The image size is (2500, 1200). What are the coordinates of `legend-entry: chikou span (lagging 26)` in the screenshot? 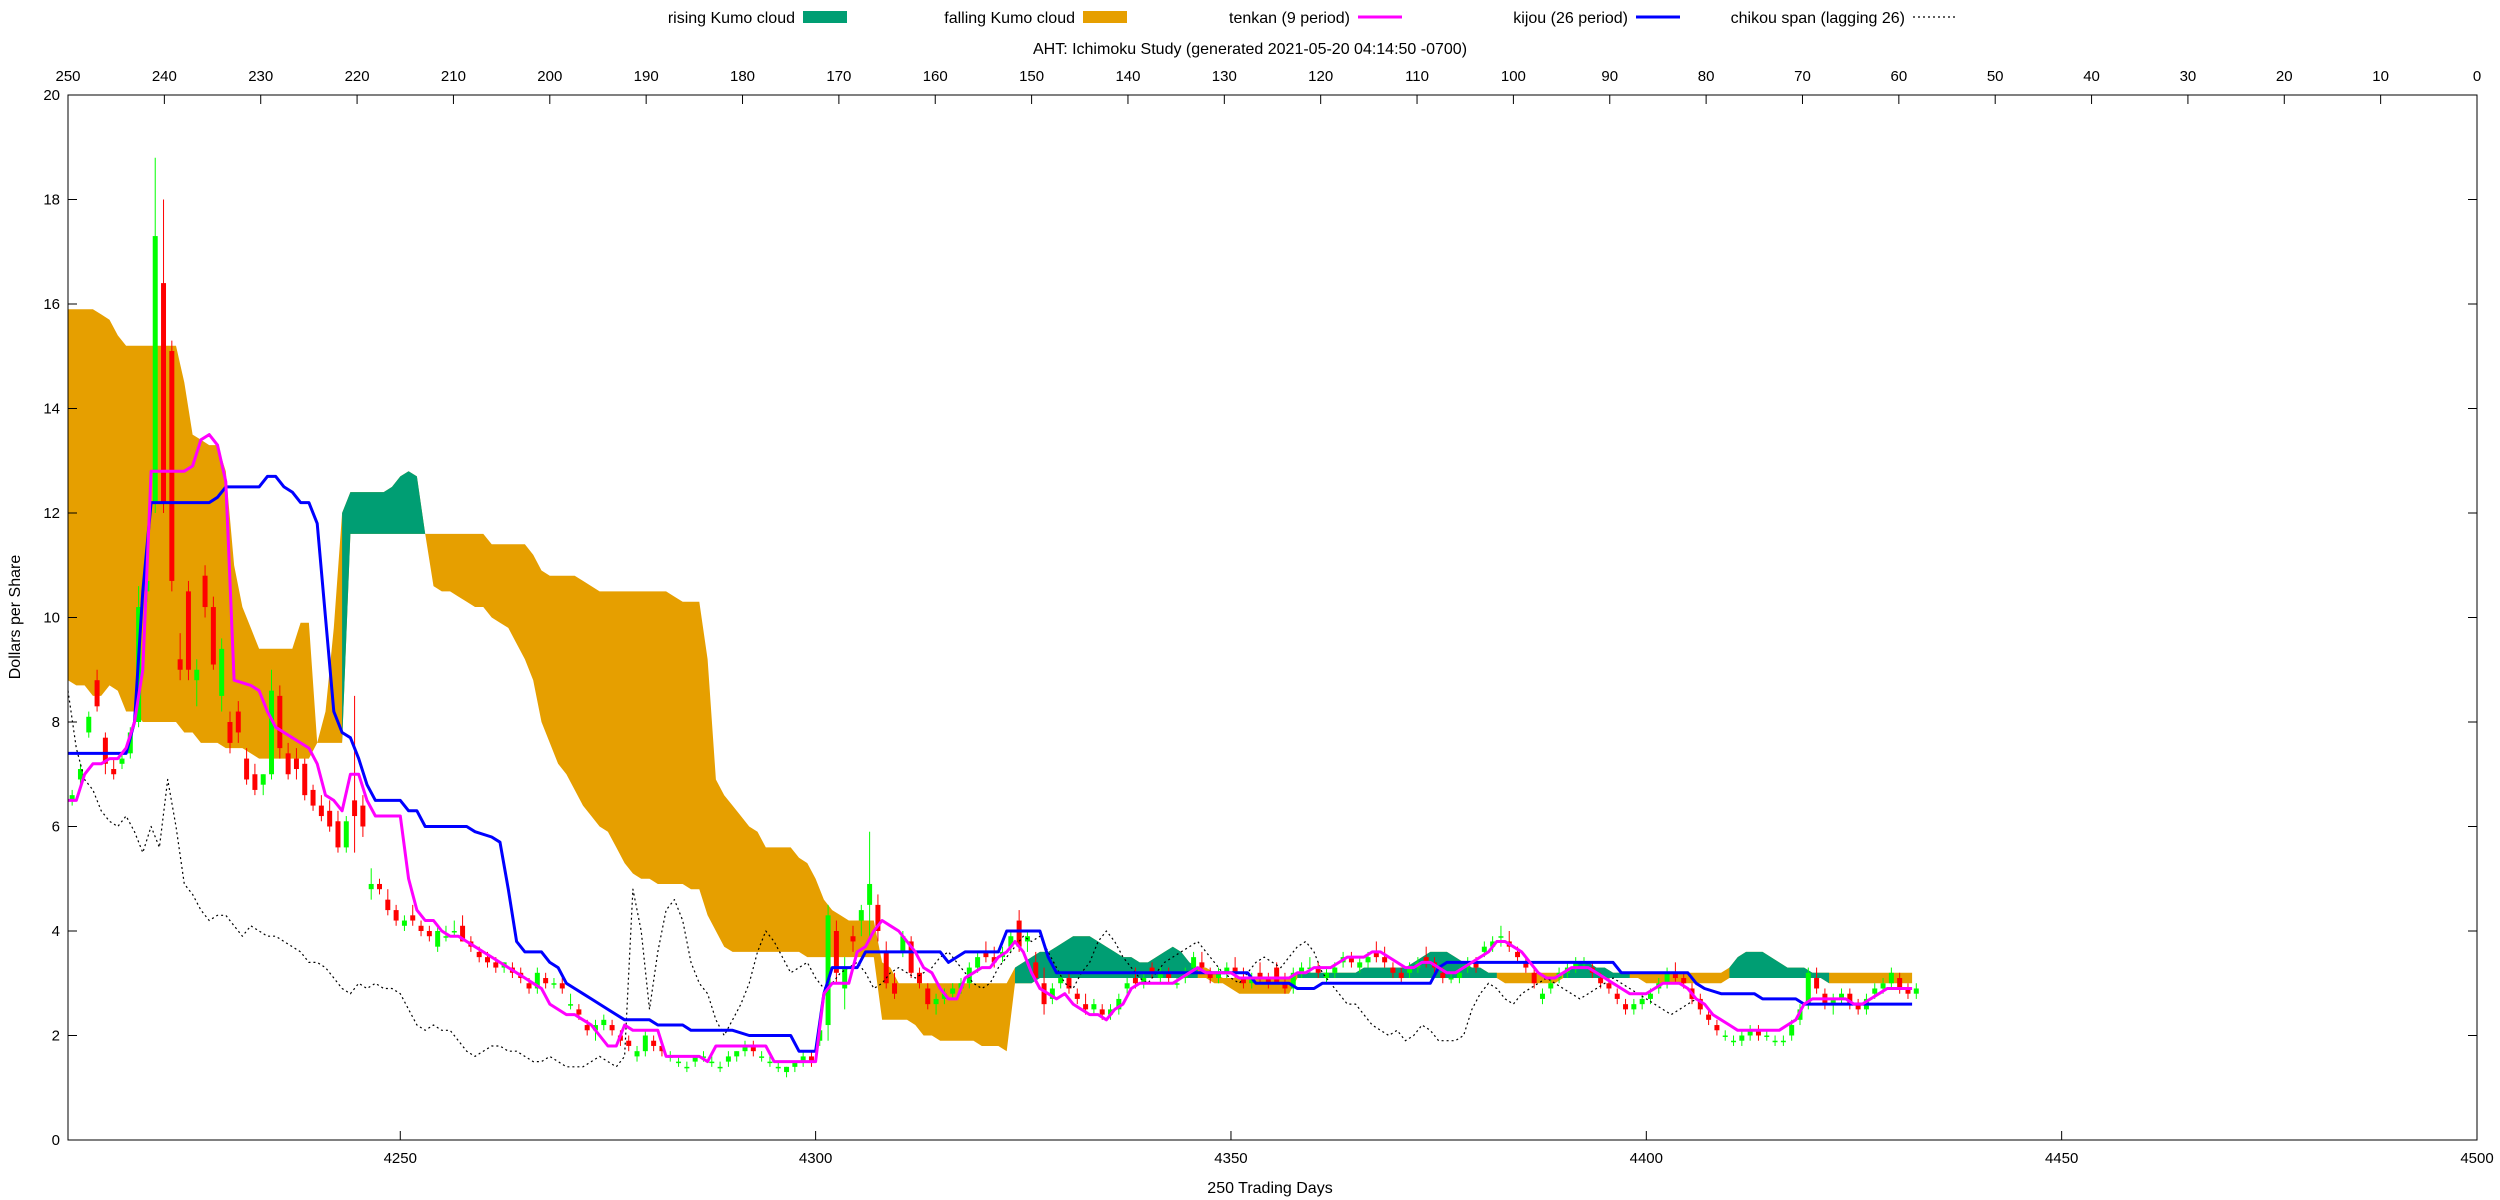 It's located at (1844, 18).